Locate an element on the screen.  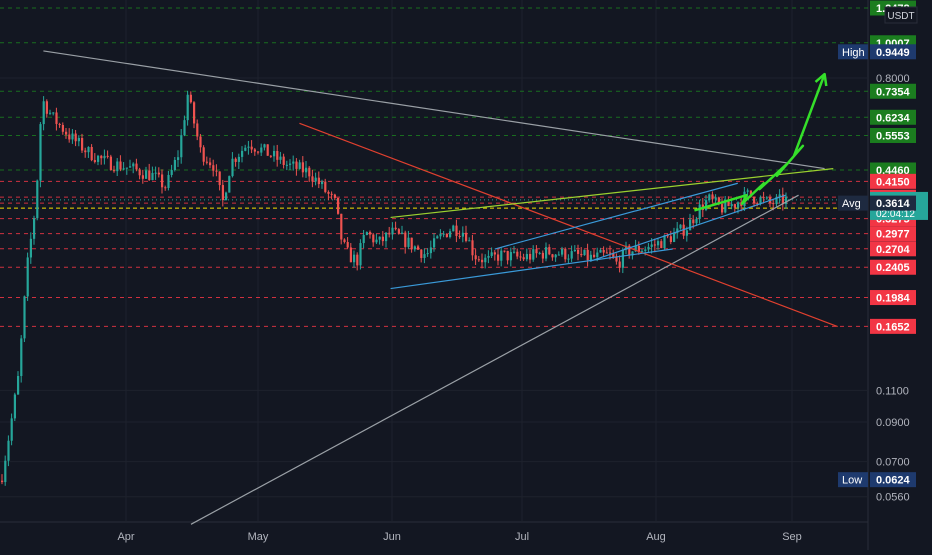
x-tick-label: Sep is located at coordinates (792, 537).